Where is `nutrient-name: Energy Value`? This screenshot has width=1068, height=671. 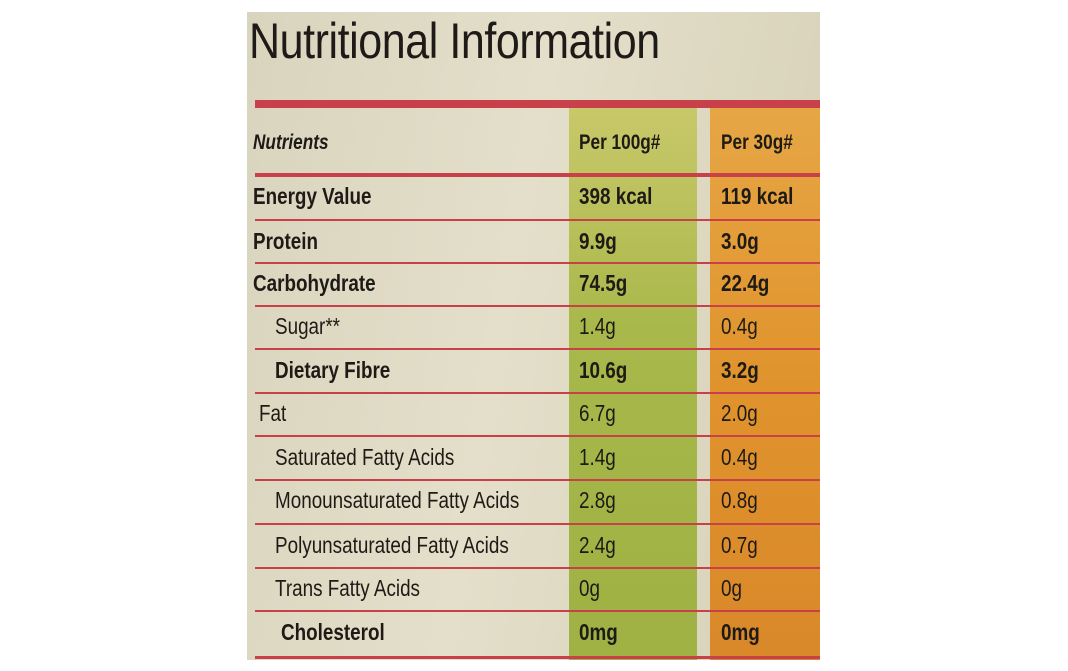
nutrient-name: Energy Value is located at coordinates (312, 196).